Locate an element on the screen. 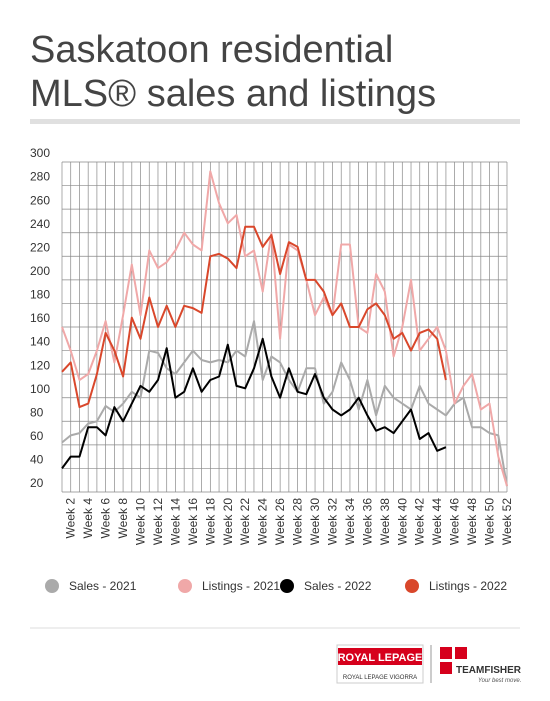  x-tick-label: Week 14 is located at coordinates (175, 521).